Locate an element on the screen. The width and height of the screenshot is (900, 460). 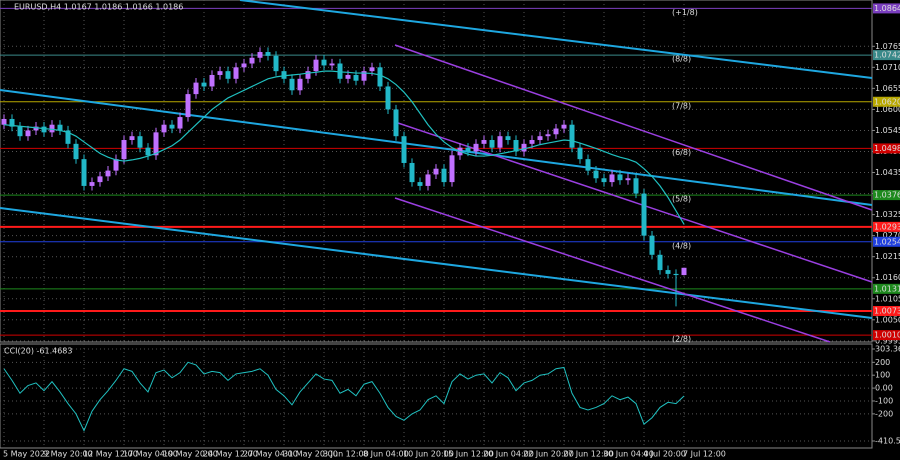
level-price-label: 1.0498 is located at coordinates (887, 148).